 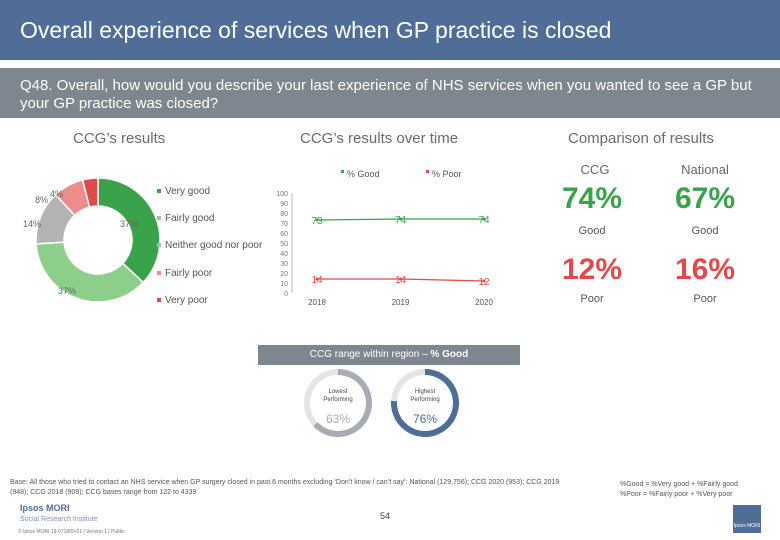 What do you see at coordinates (427, 171) in the screenshot?
I see `legend-swatch-poor` at bounding box center [427, 171].